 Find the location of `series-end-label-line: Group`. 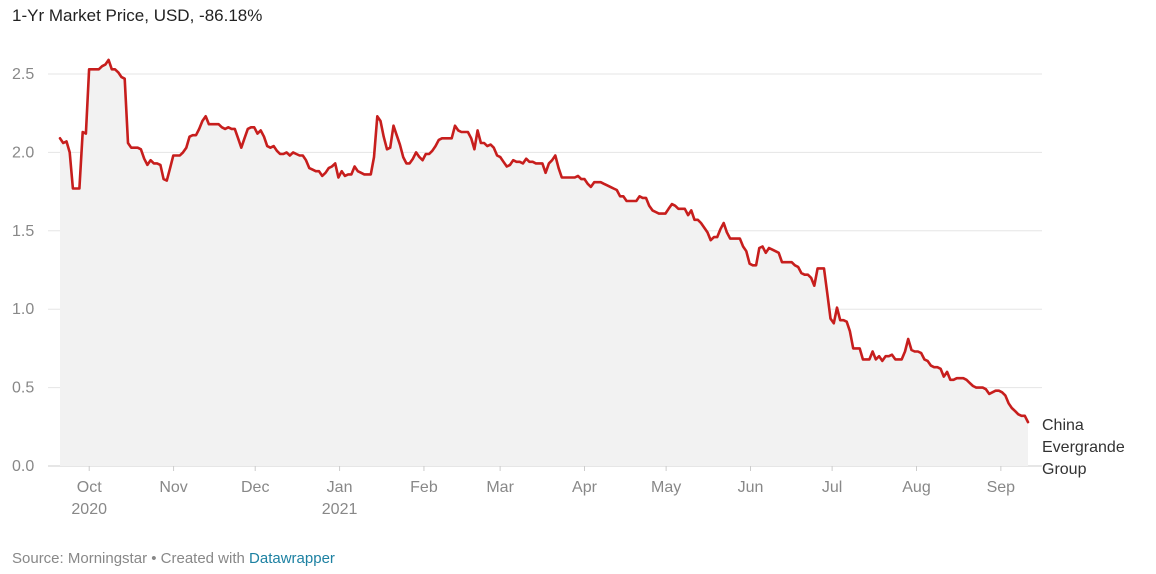

series-end-label-line: Group is located at coordinates (1064, 469).